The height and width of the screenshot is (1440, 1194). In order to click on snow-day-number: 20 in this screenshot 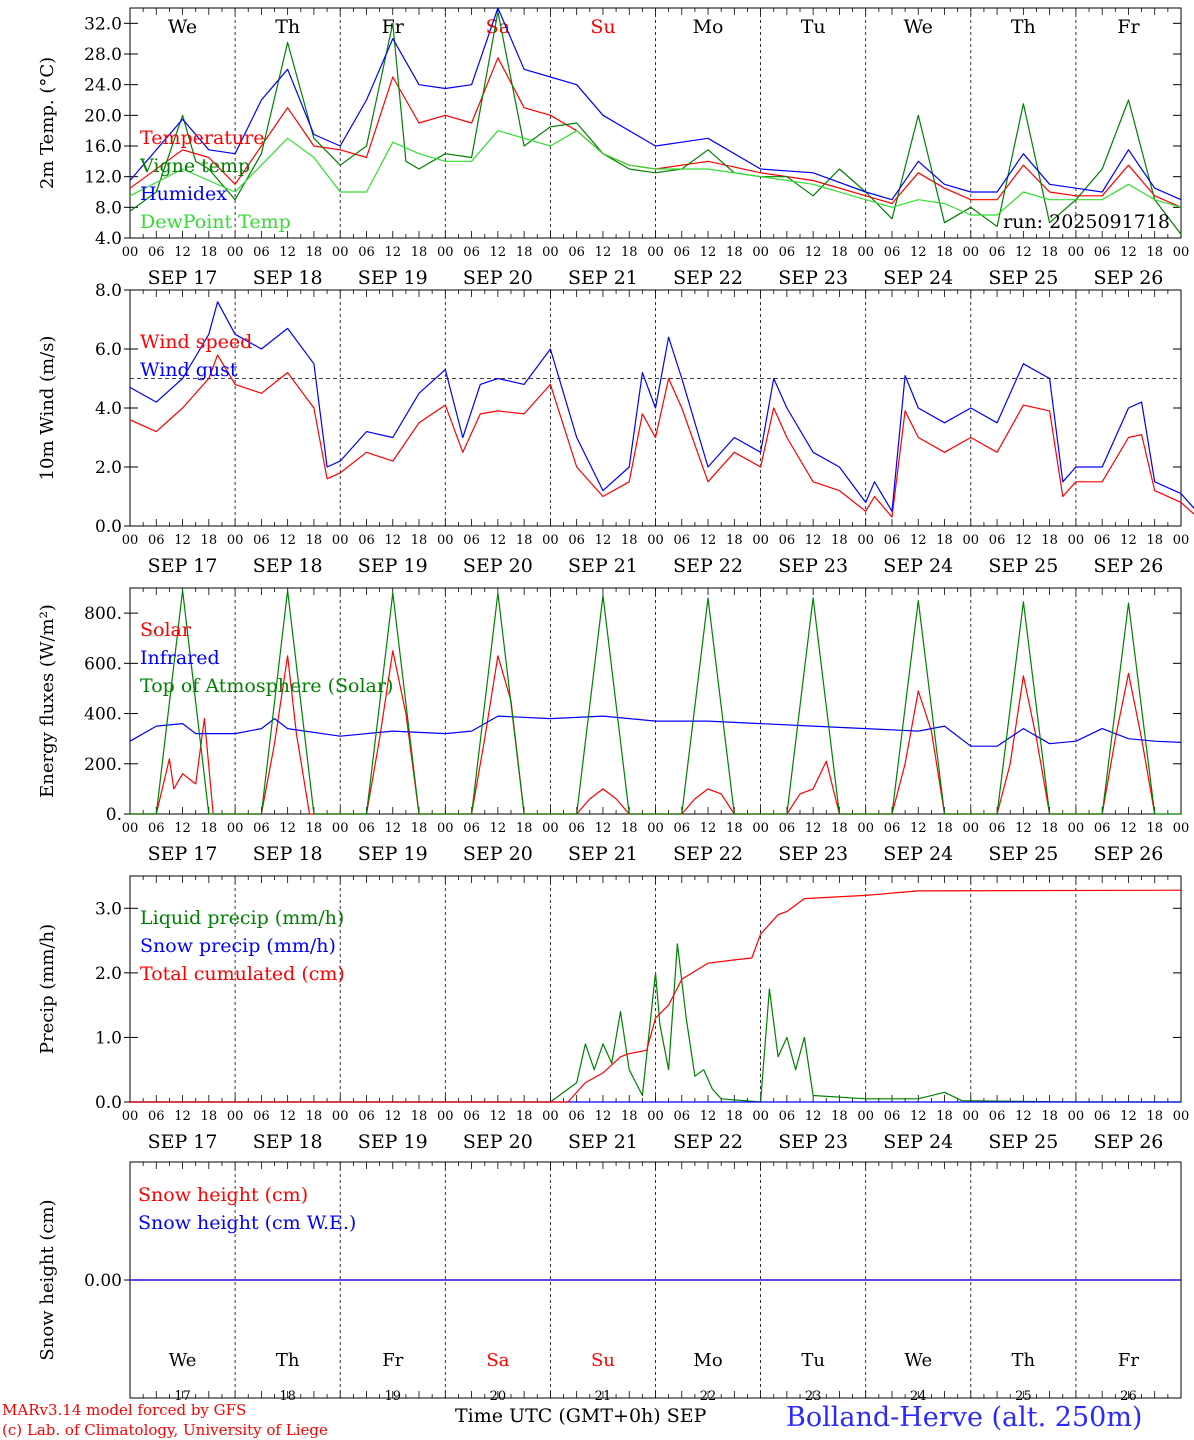, I will do `click(498, 1394)`.